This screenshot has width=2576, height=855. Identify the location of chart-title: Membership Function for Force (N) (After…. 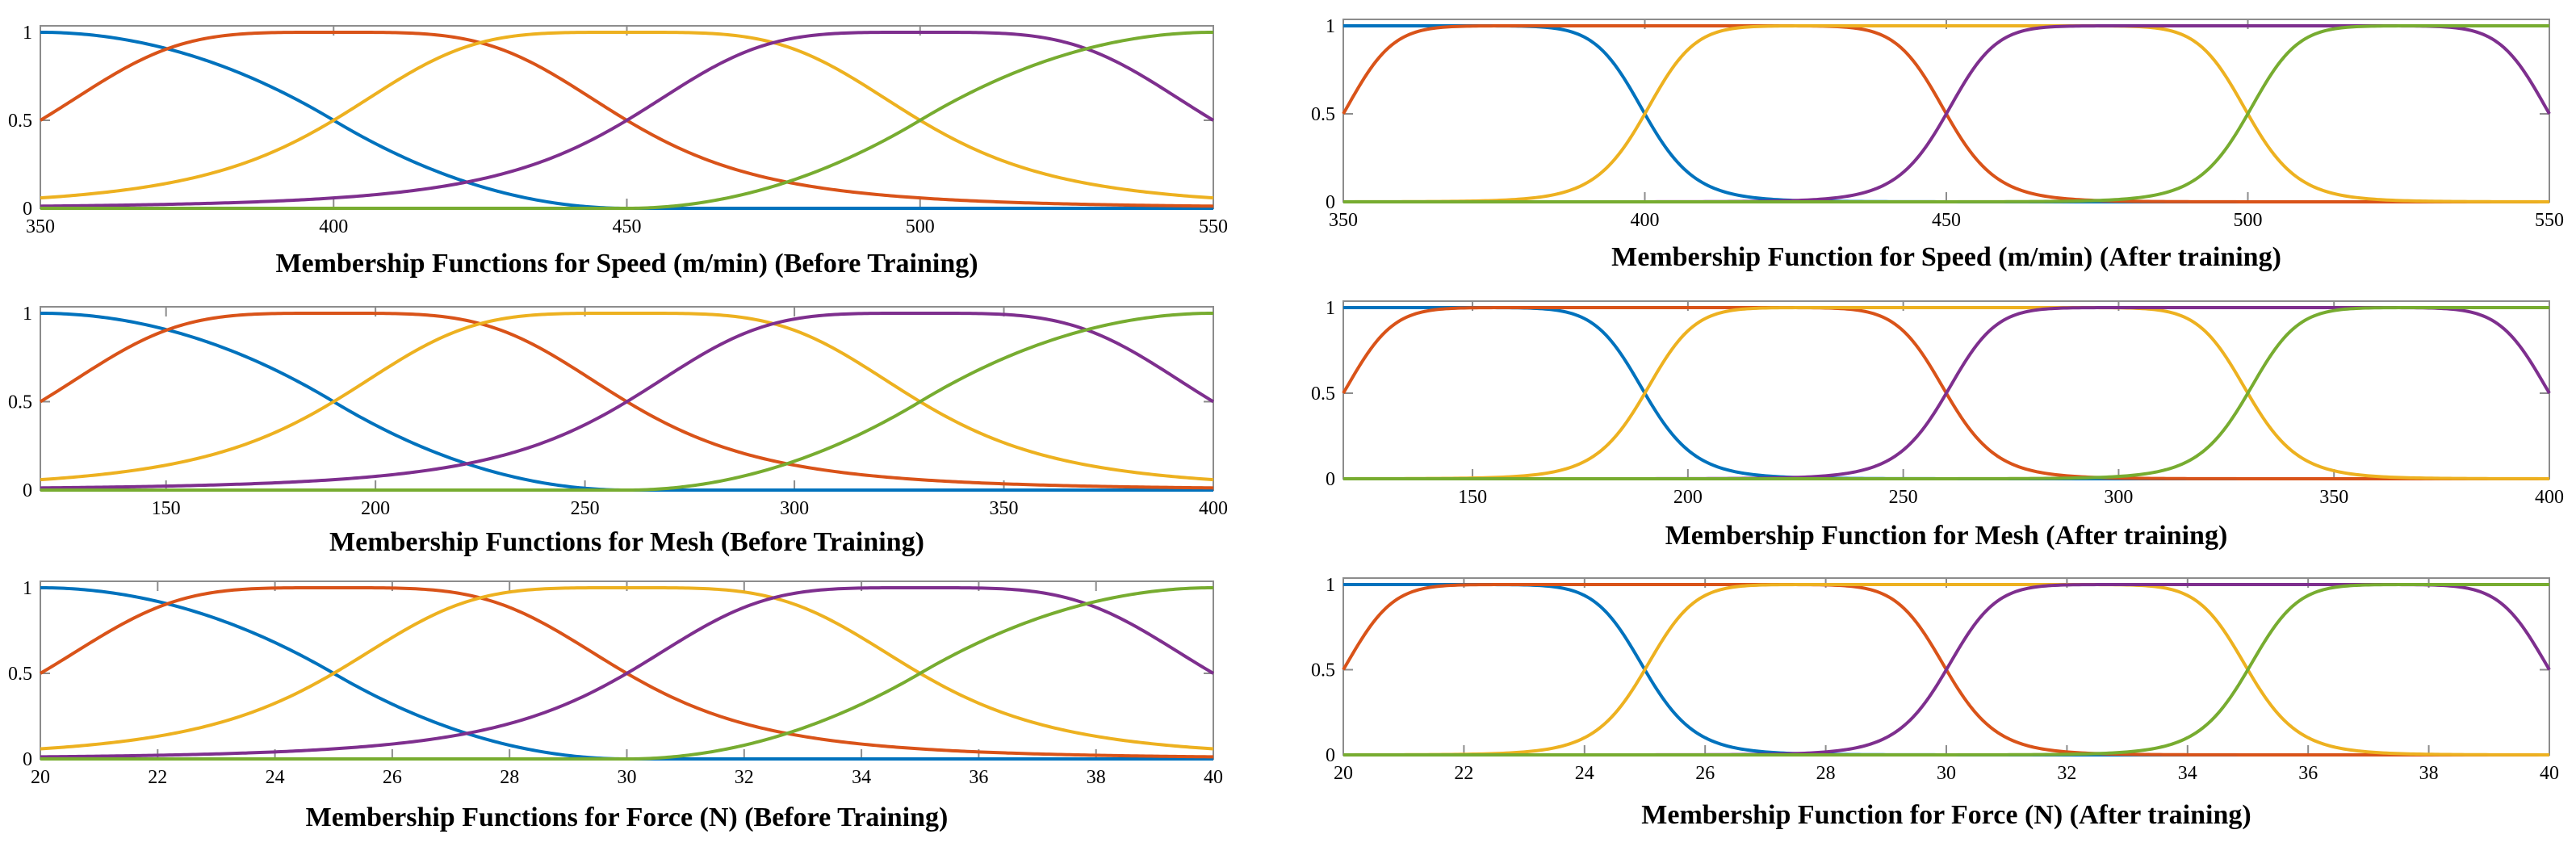
(1946, 815).